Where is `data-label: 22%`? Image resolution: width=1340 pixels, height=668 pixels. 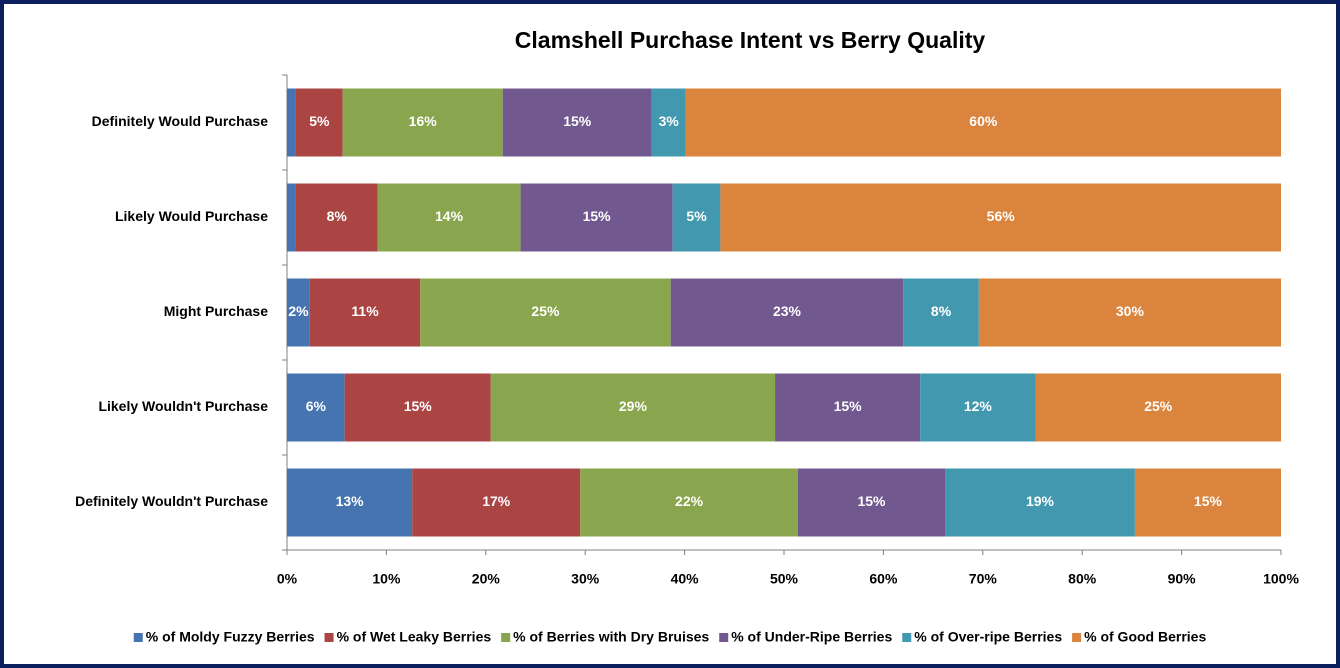
data-label: 22% is located at coordinates (689, 501).